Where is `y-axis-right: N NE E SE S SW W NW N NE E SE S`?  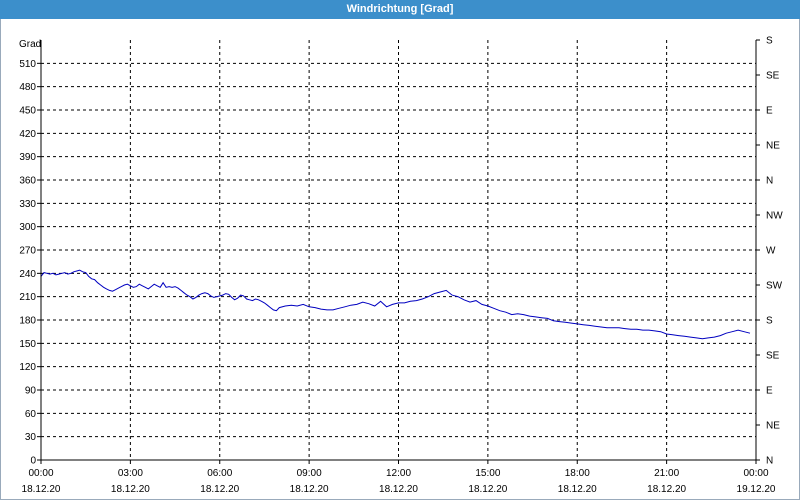
y-axis-right: N NE E SE S SW W NW N NE E SE S is located at coordinates (769, 251).